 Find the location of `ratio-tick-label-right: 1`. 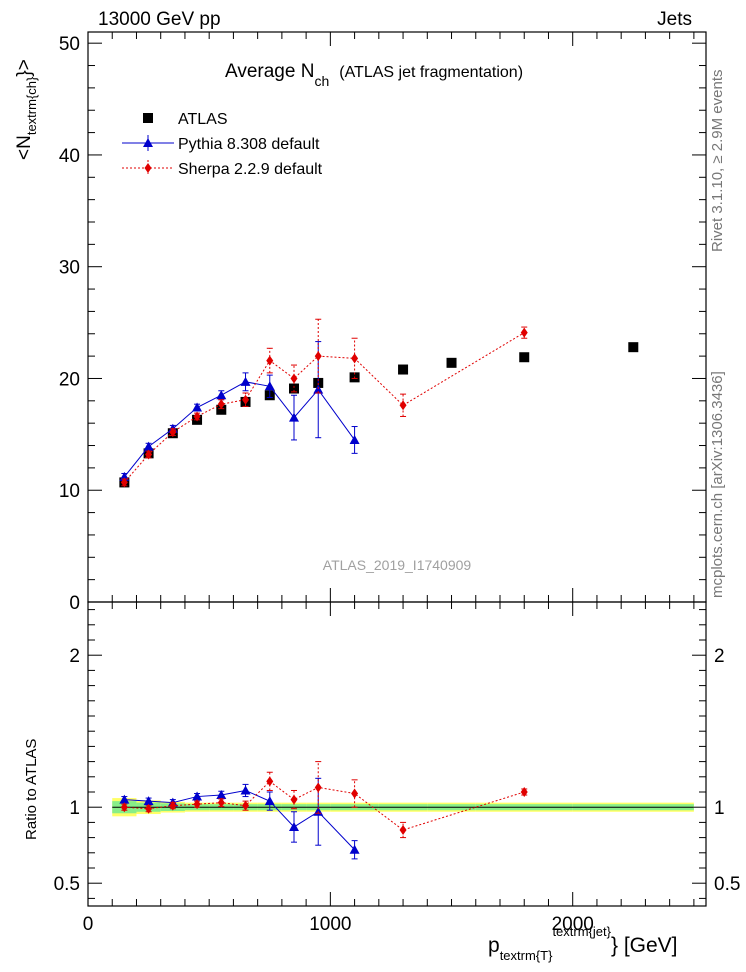

ratio-tick-label-right: 1 is located at coordinates (719, 808).